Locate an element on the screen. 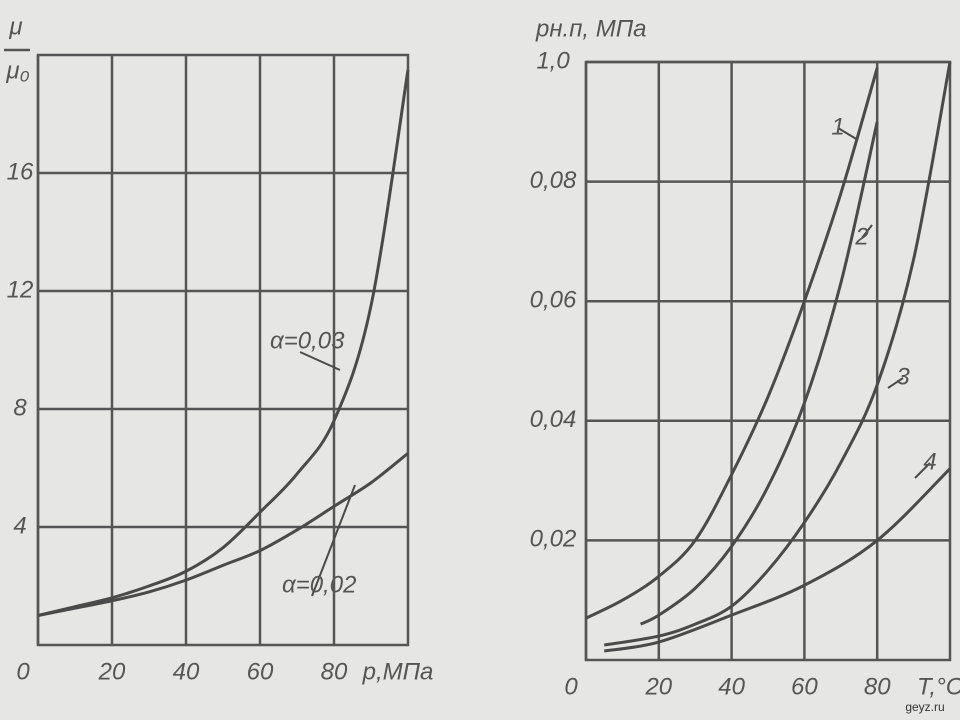  y-axis-label: pн.п, МПа is located at coordinates (591, 28).